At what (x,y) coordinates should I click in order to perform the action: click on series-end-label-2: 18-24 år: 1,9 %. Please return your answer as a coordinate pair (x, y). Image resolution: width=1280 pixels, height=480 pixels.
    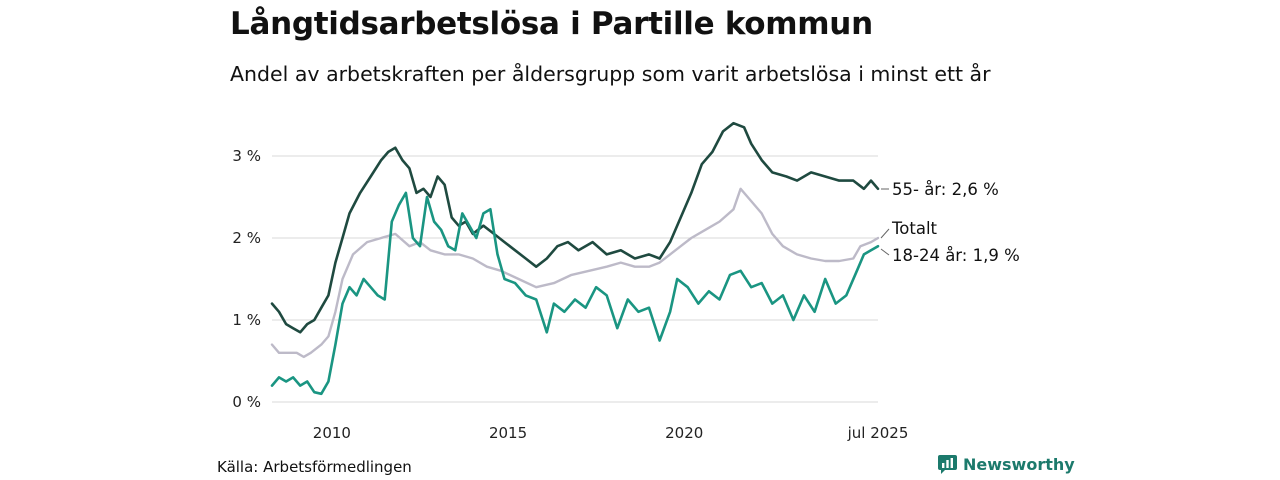
    Looking at the image, I should click on (956, 255).